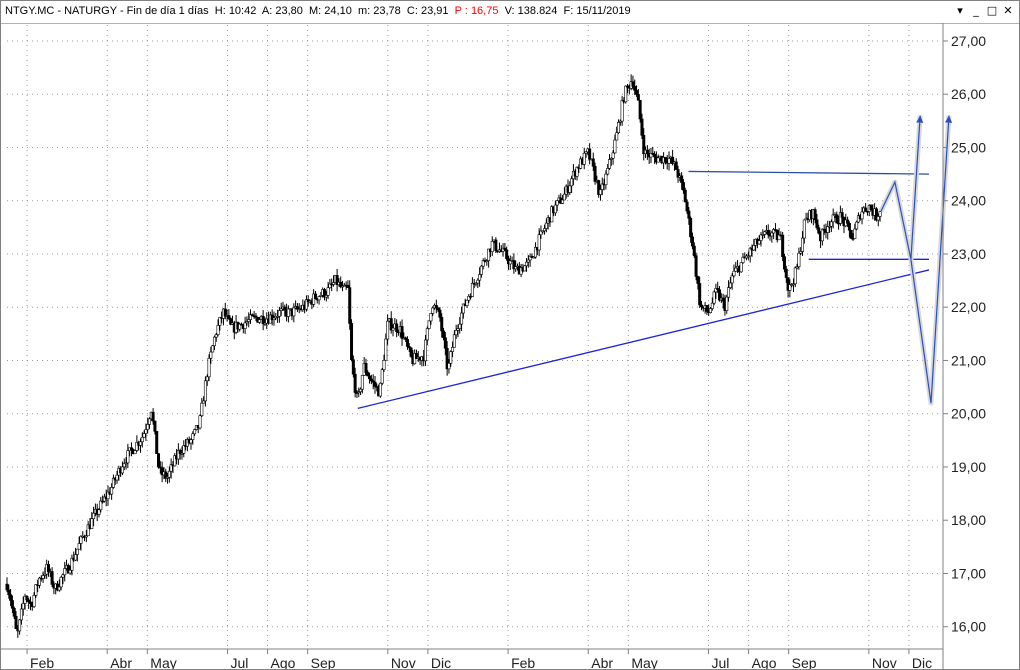 The image size is (1020, 670). Describe the element at coordinates (976, 10) in the screenshot. I see `minimize-button: _` at that location.